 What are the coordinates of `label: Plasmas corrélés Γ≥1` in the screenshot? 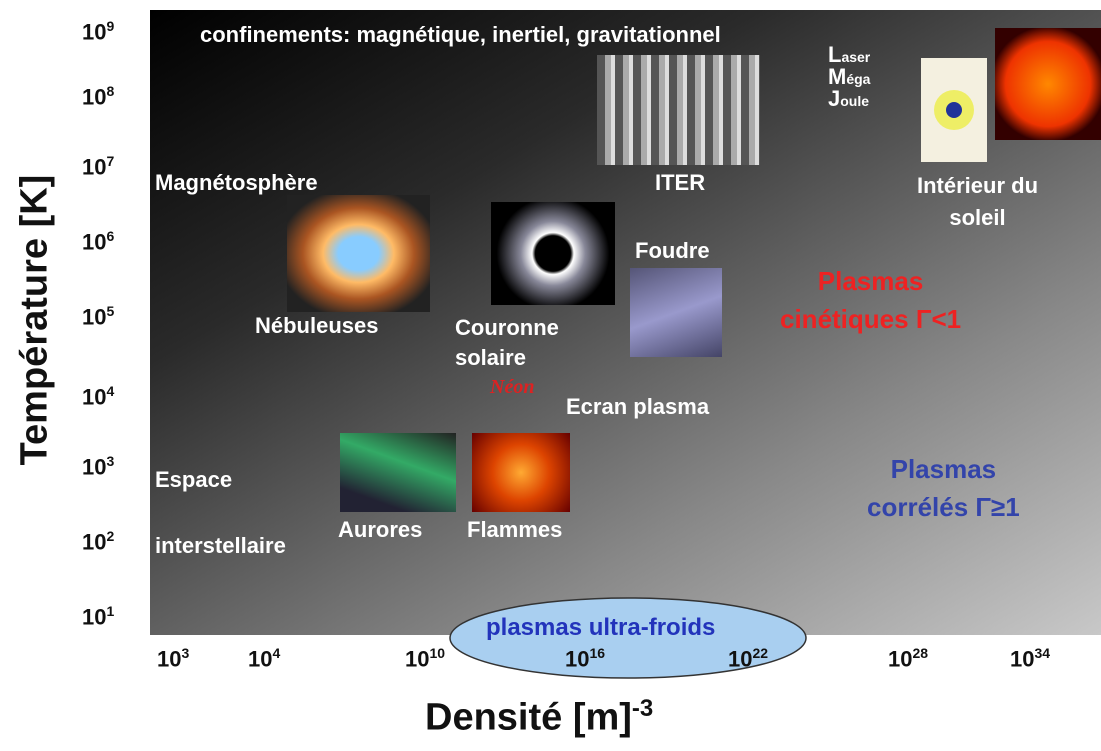 It's located at (943, 488).